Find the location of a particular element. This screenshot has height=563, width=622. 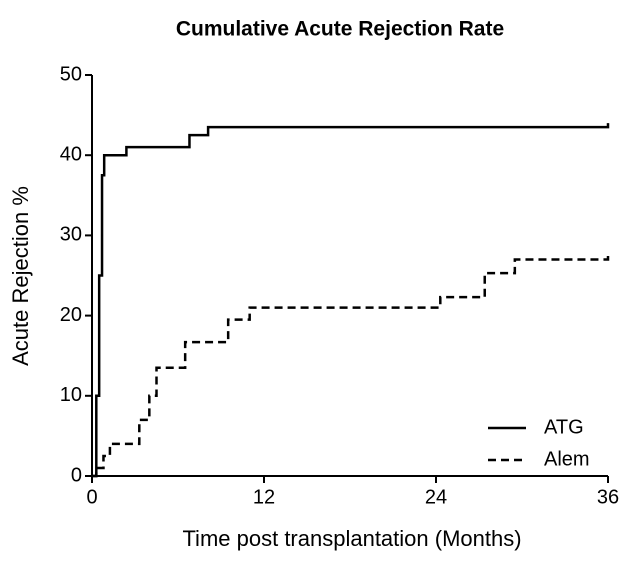

y-axis-label: Acute Rejection % is located at coordinates (20, 276).